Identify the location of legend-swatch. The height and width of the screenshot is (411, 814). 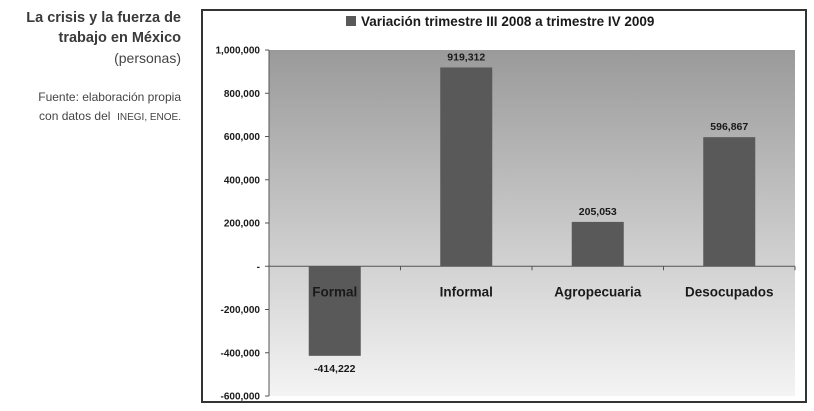
(351, 21).